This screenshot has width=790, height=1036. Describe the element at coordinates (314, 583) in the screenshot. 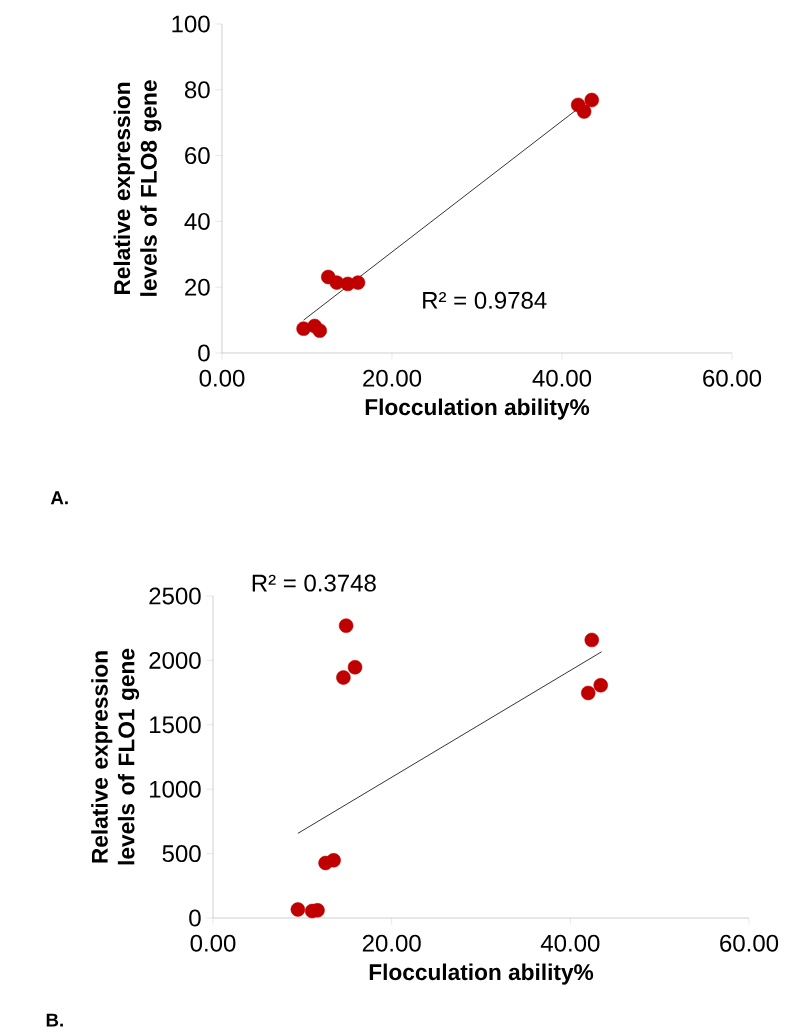

I see `text: R² = 0.3748` at that location.